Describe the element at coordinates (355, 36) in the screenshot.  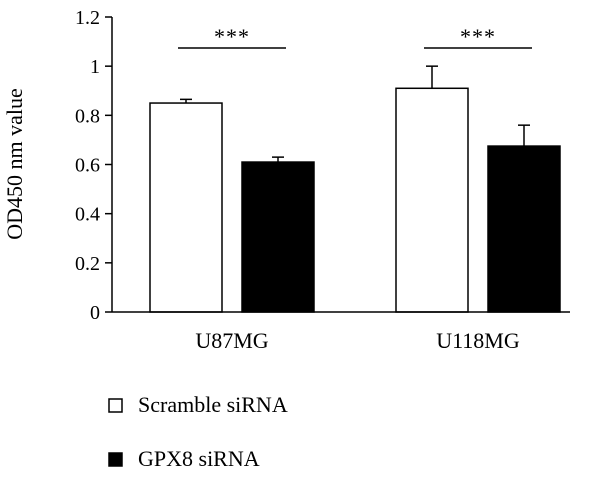
I see `significance-annotations: *** ***` at that location.